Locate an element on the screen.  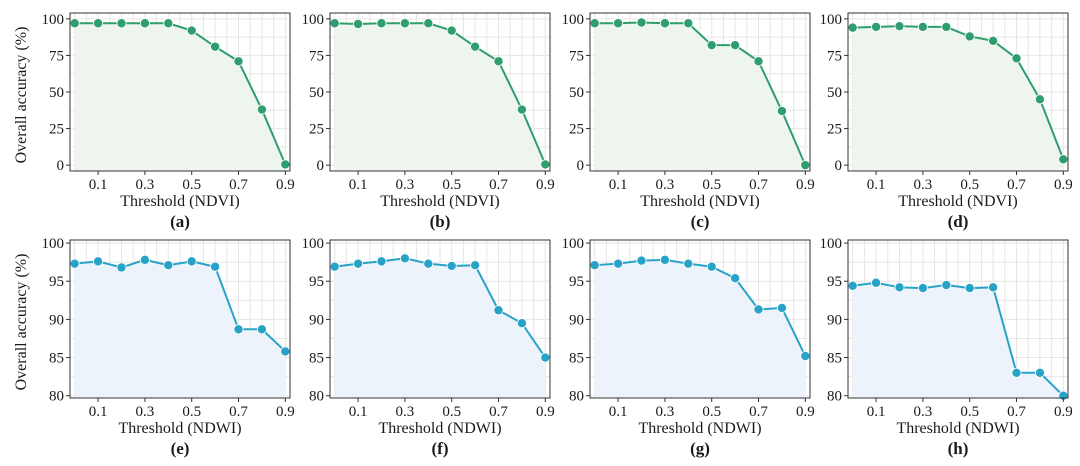
y-tick-label: 90 is located at coordinates (56, 320).